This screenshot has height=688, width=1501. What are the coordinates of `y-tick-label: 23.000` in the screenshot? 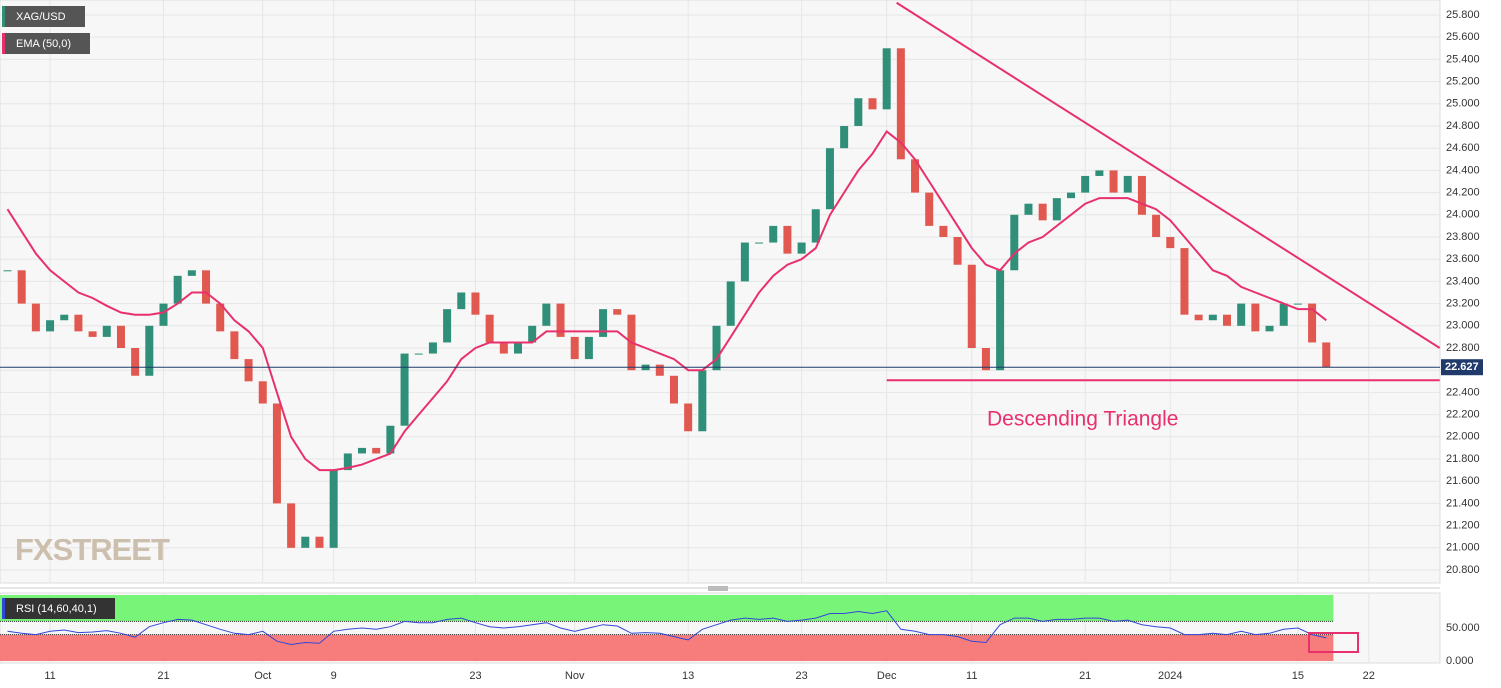 It's located at (1463, 326).